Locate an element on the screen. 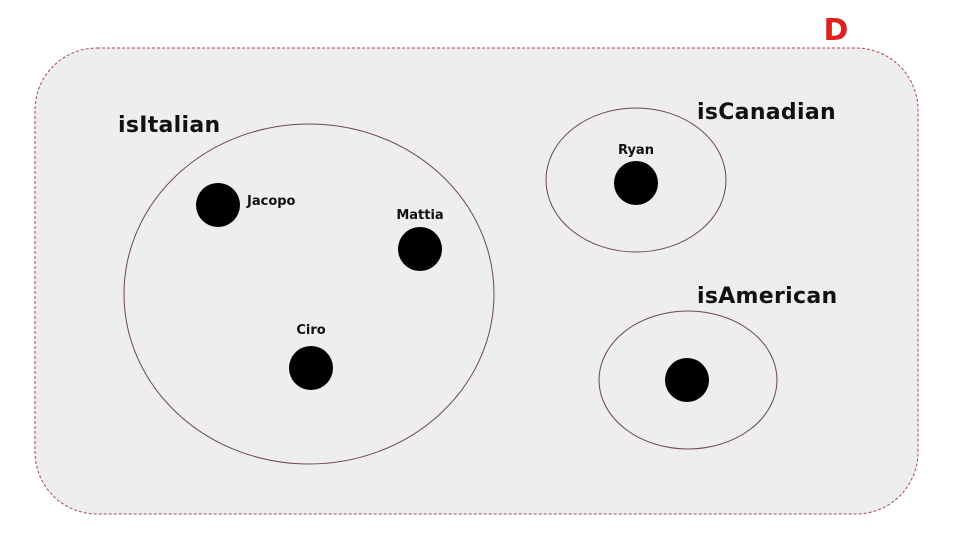 This screenshot has height=540, width=960. set-ellipse-iscanadian is located at coordinates (636, 180).